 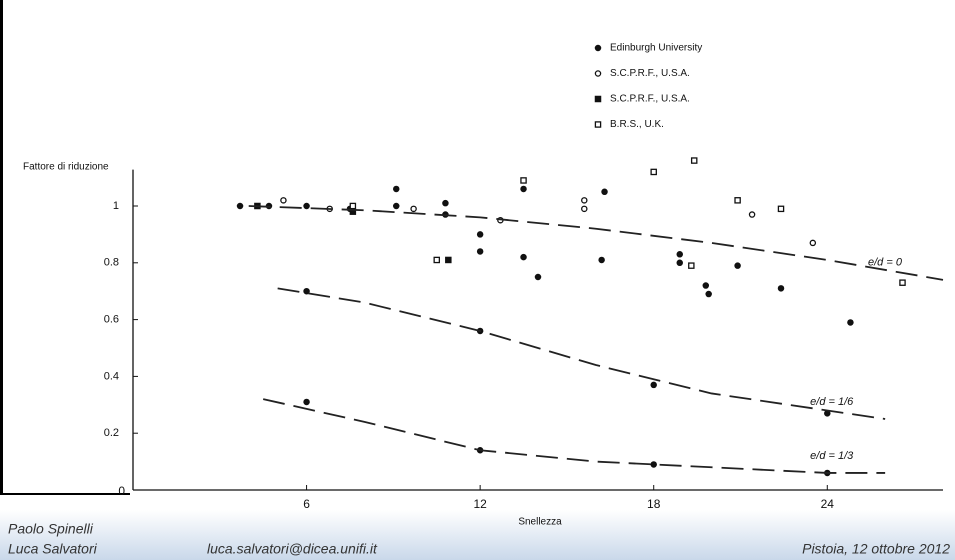 I want to click on legend-label: B.R.S., U.K., so click(x=637, y=124).